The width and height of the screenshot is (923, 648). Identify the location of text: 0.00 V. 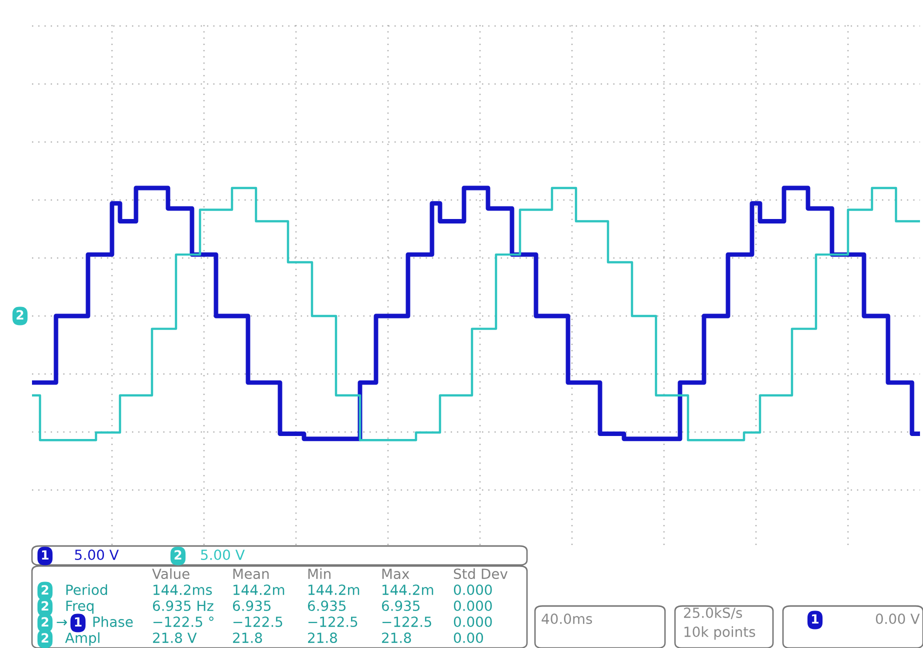
(898, 619).